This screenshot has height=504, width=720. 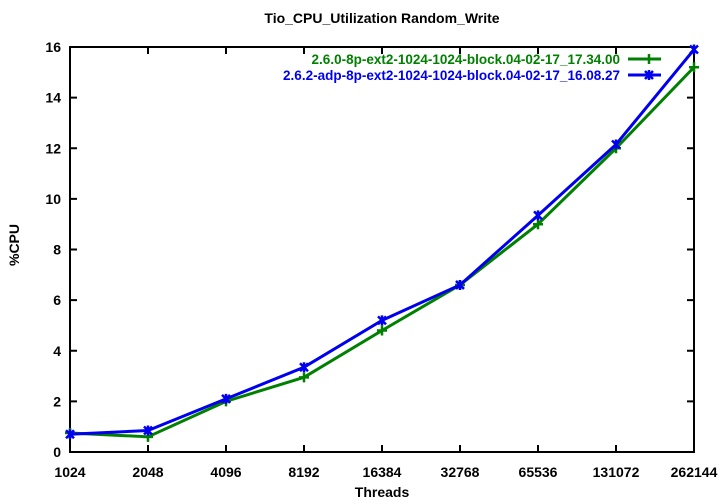 What do you see at coordinates (69, 472) in the screenshot?
I see `x-tick-label: 1024` at bounding box center [69, 472].